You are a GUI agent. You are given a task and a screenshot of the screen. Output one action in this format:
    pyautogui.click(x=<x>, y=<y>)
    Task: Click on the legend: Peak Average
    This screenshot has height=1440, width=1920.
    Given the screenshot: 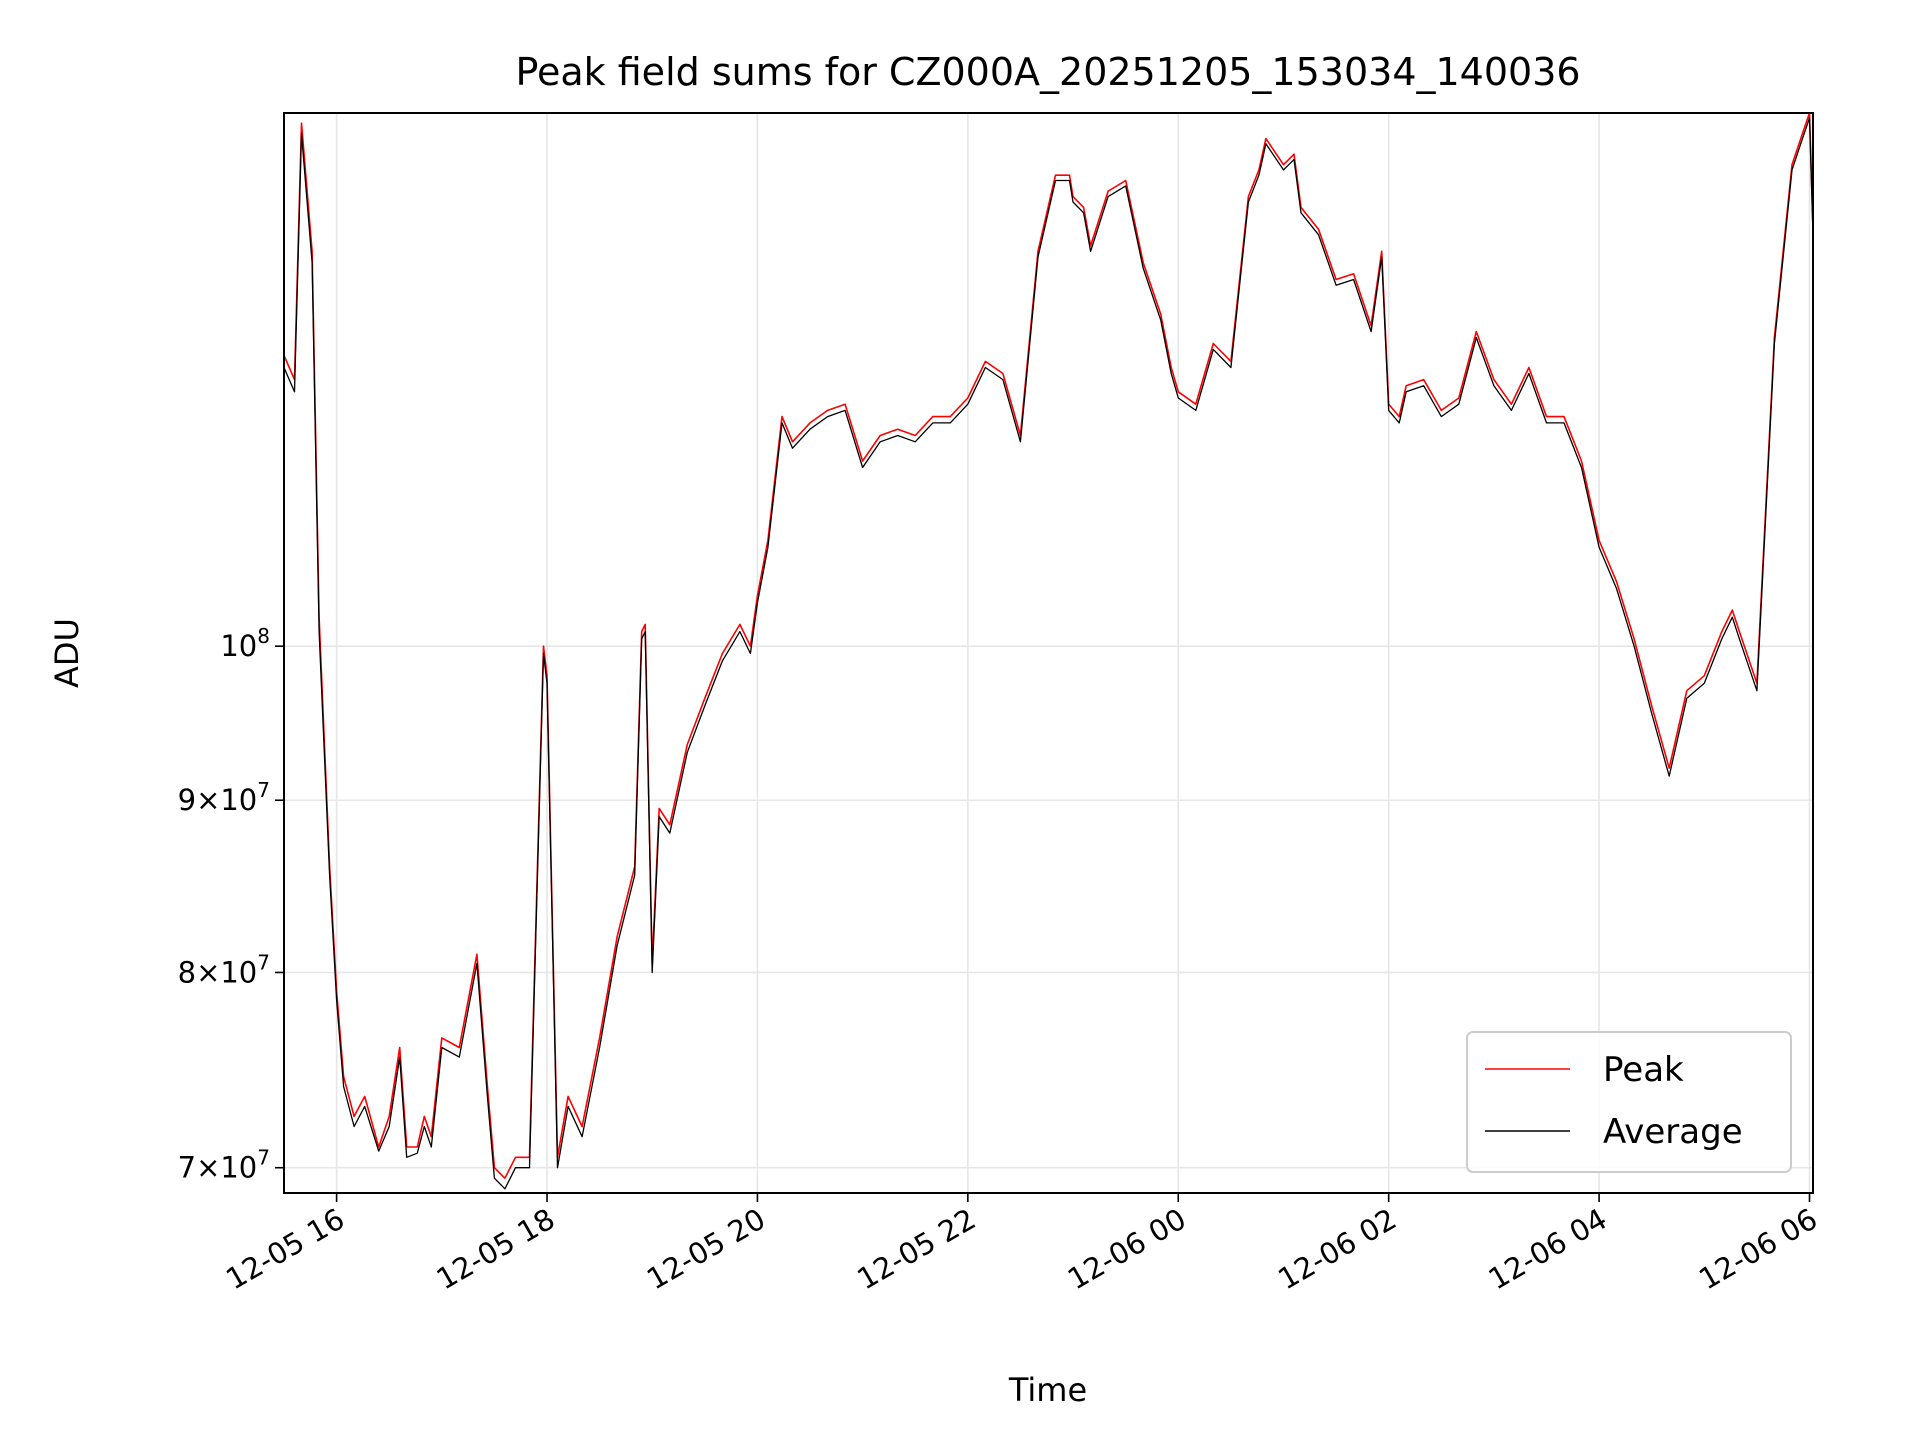 What is the action you would take?
    pyautogui.click(x=1629, y=1102)
    